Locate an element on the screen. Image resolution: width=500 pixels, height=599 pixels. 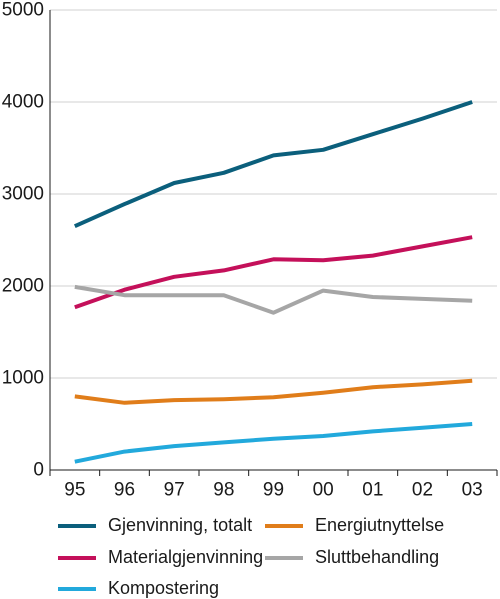
series-line-sluttbehandling is located at coordinates (273, 299).